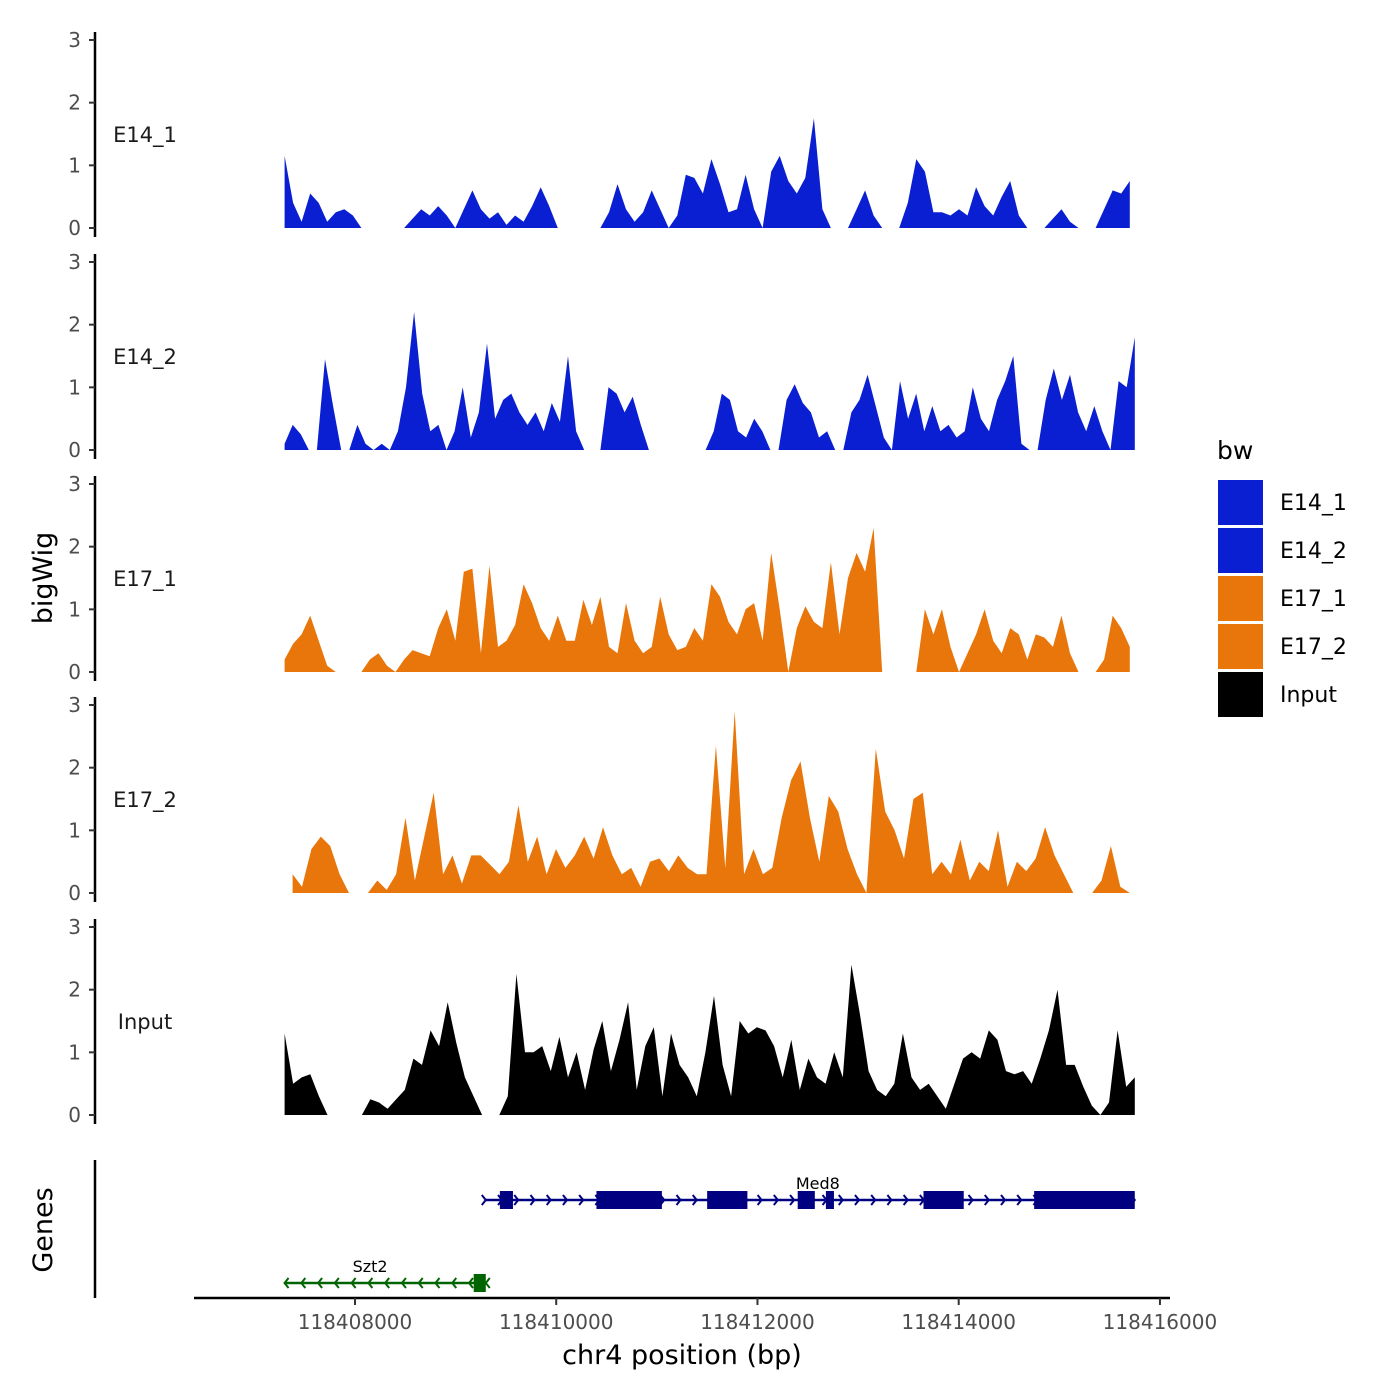 Image resolution: width=1400 pixels, height=1400 pixels. Describe the element at coordinates (145, 1022) in the screenshot. I see `track-label: Input` at that location.